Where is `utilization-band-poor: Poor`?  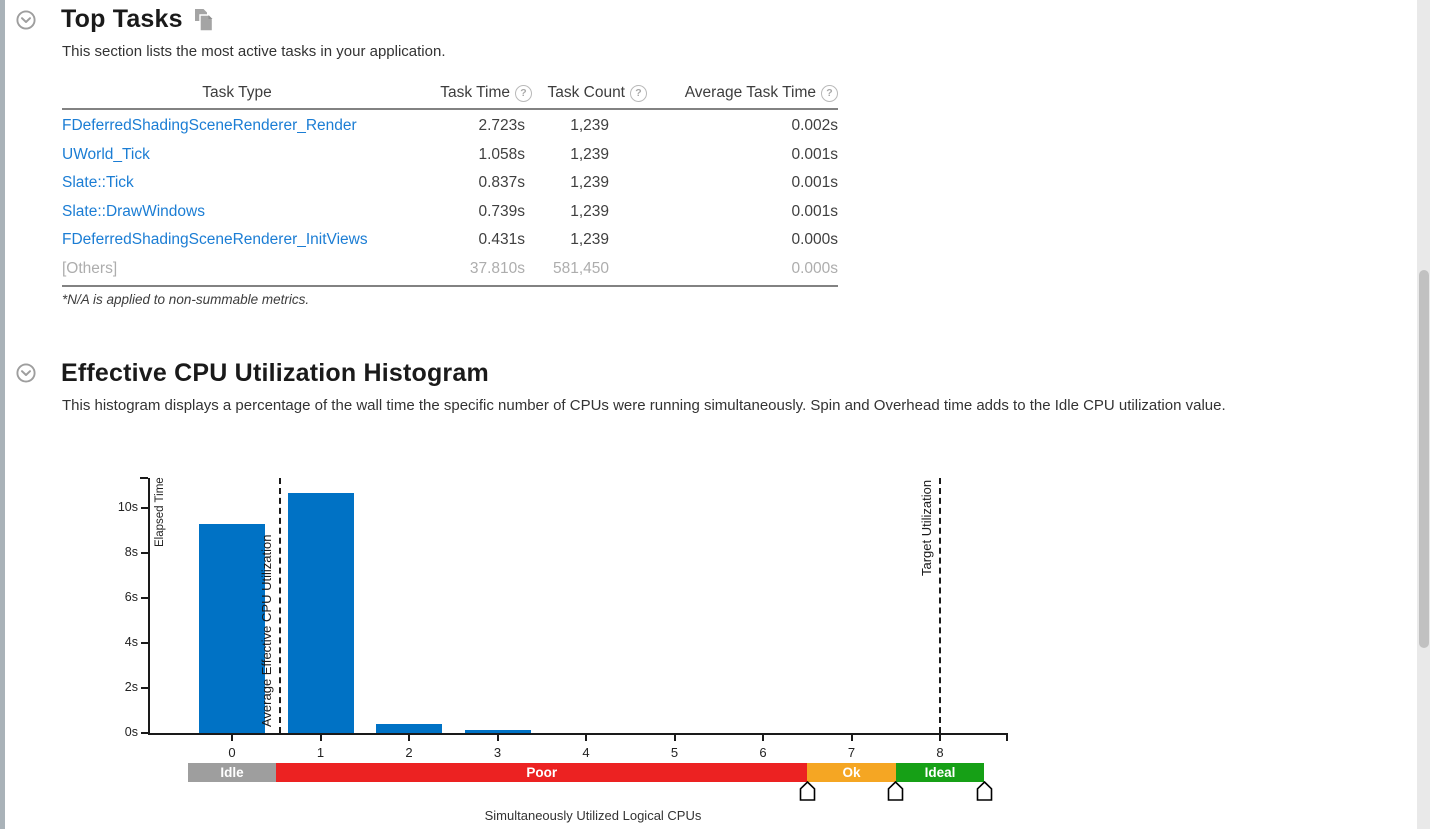
utilization-band-poor: Poor is located at coordinates (542, 772).